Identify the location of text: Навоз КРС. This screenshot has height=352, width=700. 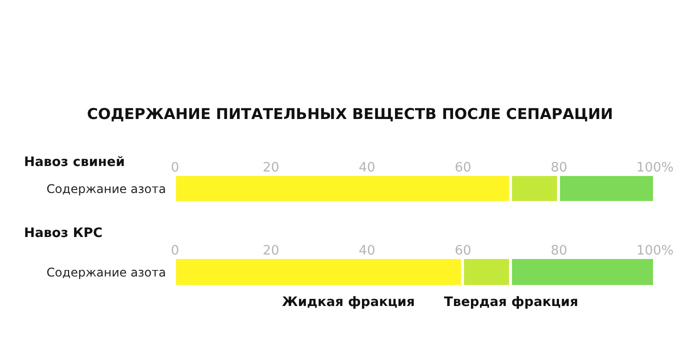
(63, 233).